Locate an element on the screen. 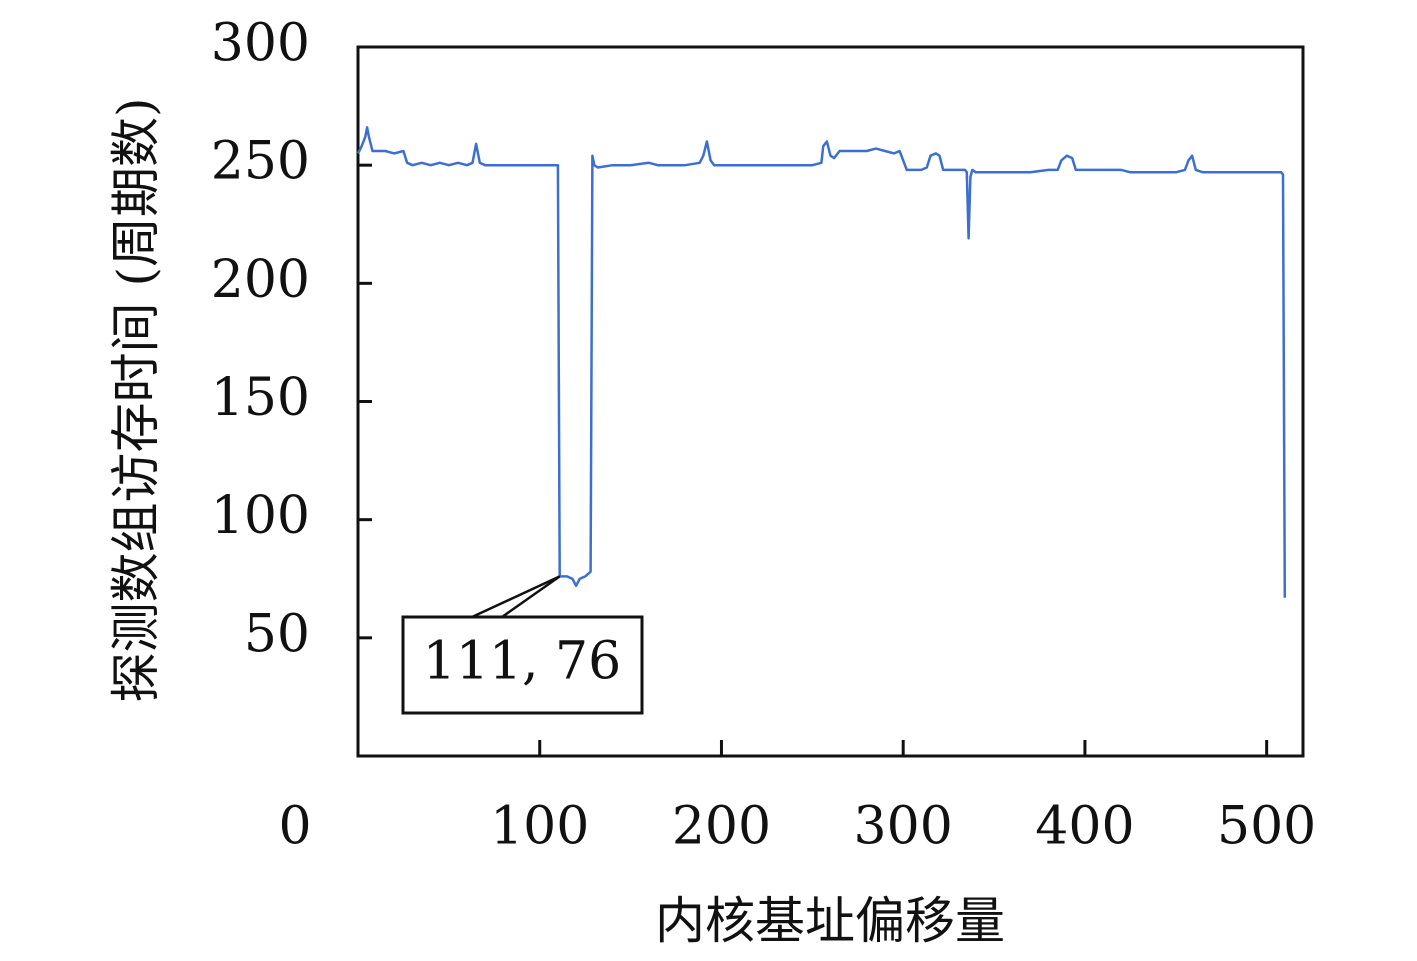 Image resolution: width=1417 pixels, height=961 pixels. y-tick-label: 250 is located at coordinates (260, 162).